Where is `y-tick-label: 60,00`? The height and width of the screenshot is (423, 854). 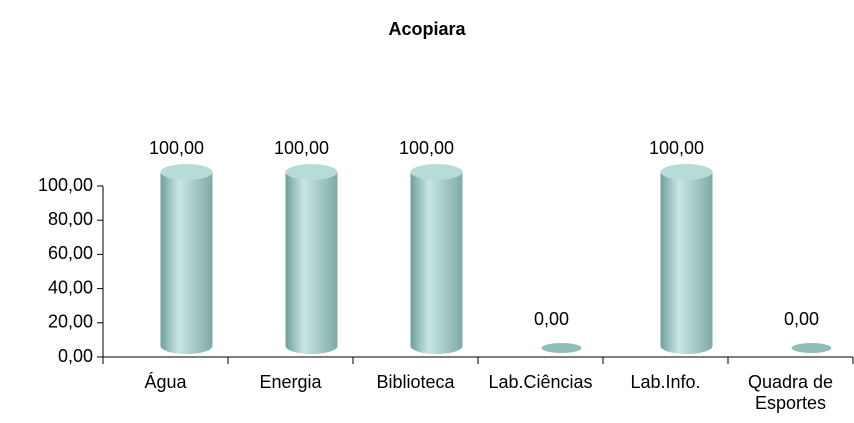
y-tick-label: 60,00 is located at coordinates (70, 253).